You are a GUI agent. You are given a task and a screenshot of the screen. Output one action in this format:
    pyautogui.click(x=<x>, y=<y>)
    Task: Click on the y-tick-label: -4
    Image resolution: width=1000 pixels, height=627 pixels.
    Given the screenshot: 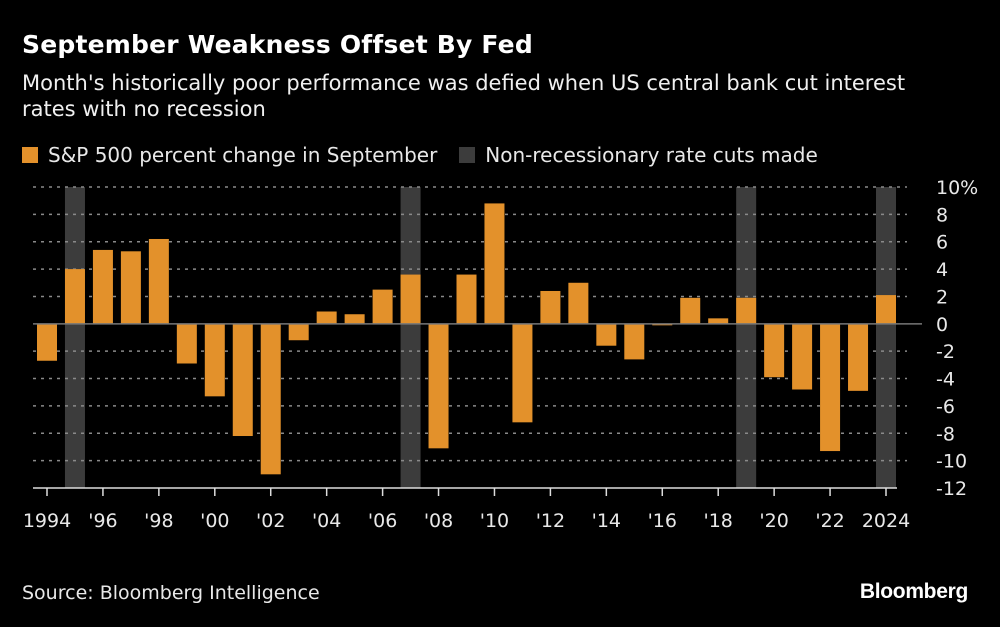 What is the action you would take?
    pyautogui.click(x=945, y=380)
    